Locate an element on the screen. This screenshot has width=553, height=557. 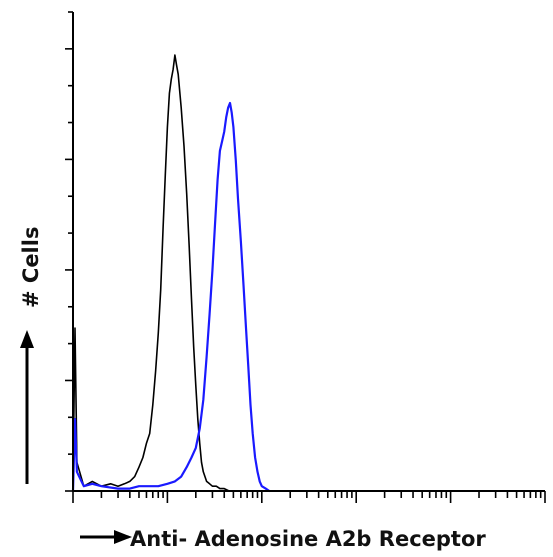
y-axis-ticks is located at coordinates (69, 251).